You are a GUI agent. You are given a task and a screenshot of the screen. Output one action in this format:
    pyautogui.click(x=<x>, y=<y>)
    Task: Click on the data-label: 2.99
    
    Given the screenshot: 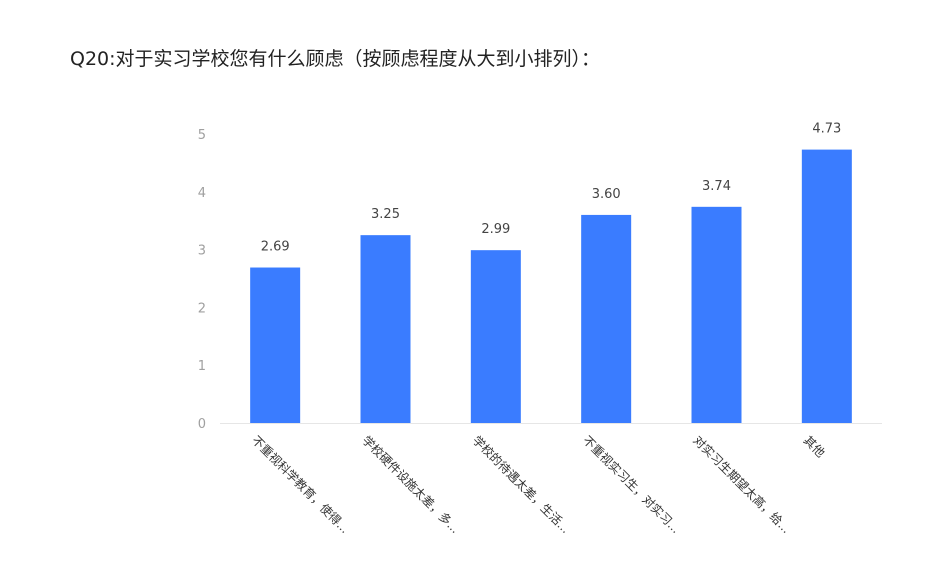 What is the action you would take?
    pyautogui.click(x=495, y=229)
    